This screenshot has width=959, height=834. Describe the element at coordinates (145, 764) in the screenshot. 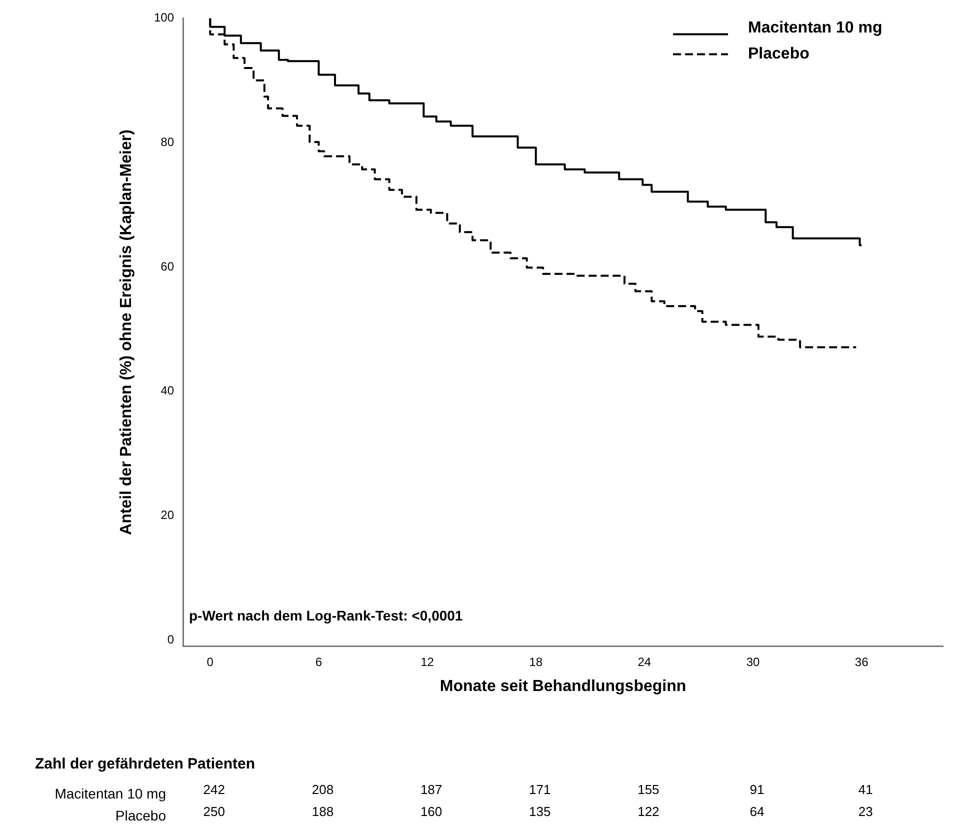

I see `text: Zahl der gefährdeten Patienten` at that location.